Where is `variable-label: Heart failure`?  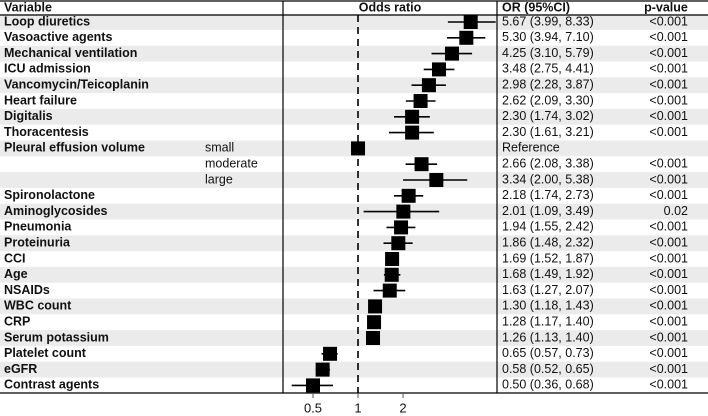 variable-label: Heart failure is located at coordinates (40, 100).